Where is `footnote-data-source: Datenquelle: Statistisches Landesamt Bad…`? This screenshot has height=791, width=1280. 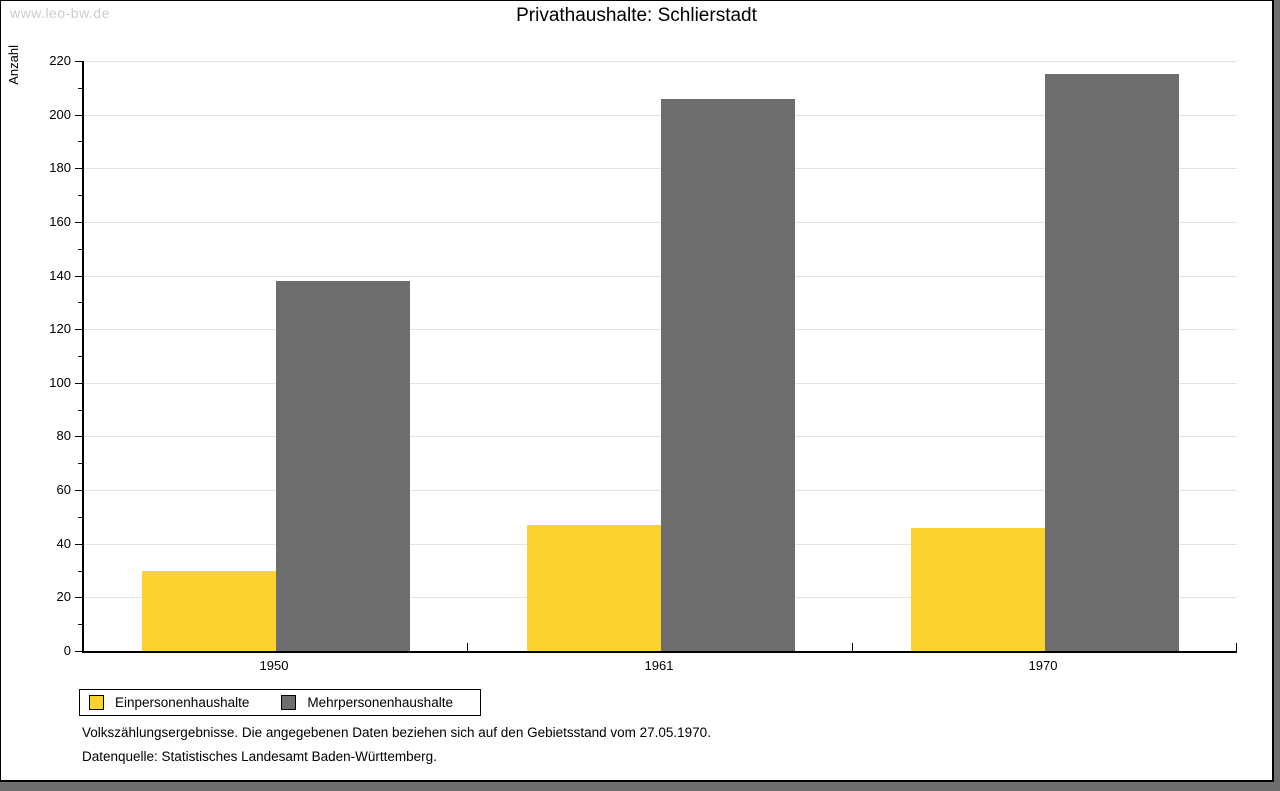 footnote-data-source: Datenquelle: Statistisches Landesamt Bad… is located at coordinates (259, 756).